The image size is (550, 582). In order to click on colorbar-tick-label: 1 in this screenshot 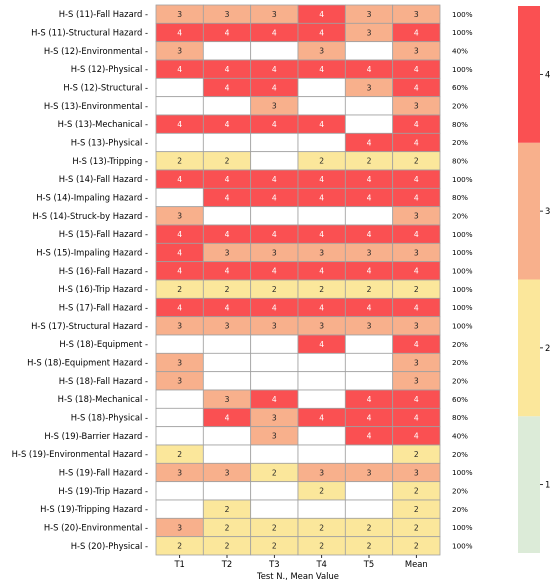, I will do `click(547, 485)`.